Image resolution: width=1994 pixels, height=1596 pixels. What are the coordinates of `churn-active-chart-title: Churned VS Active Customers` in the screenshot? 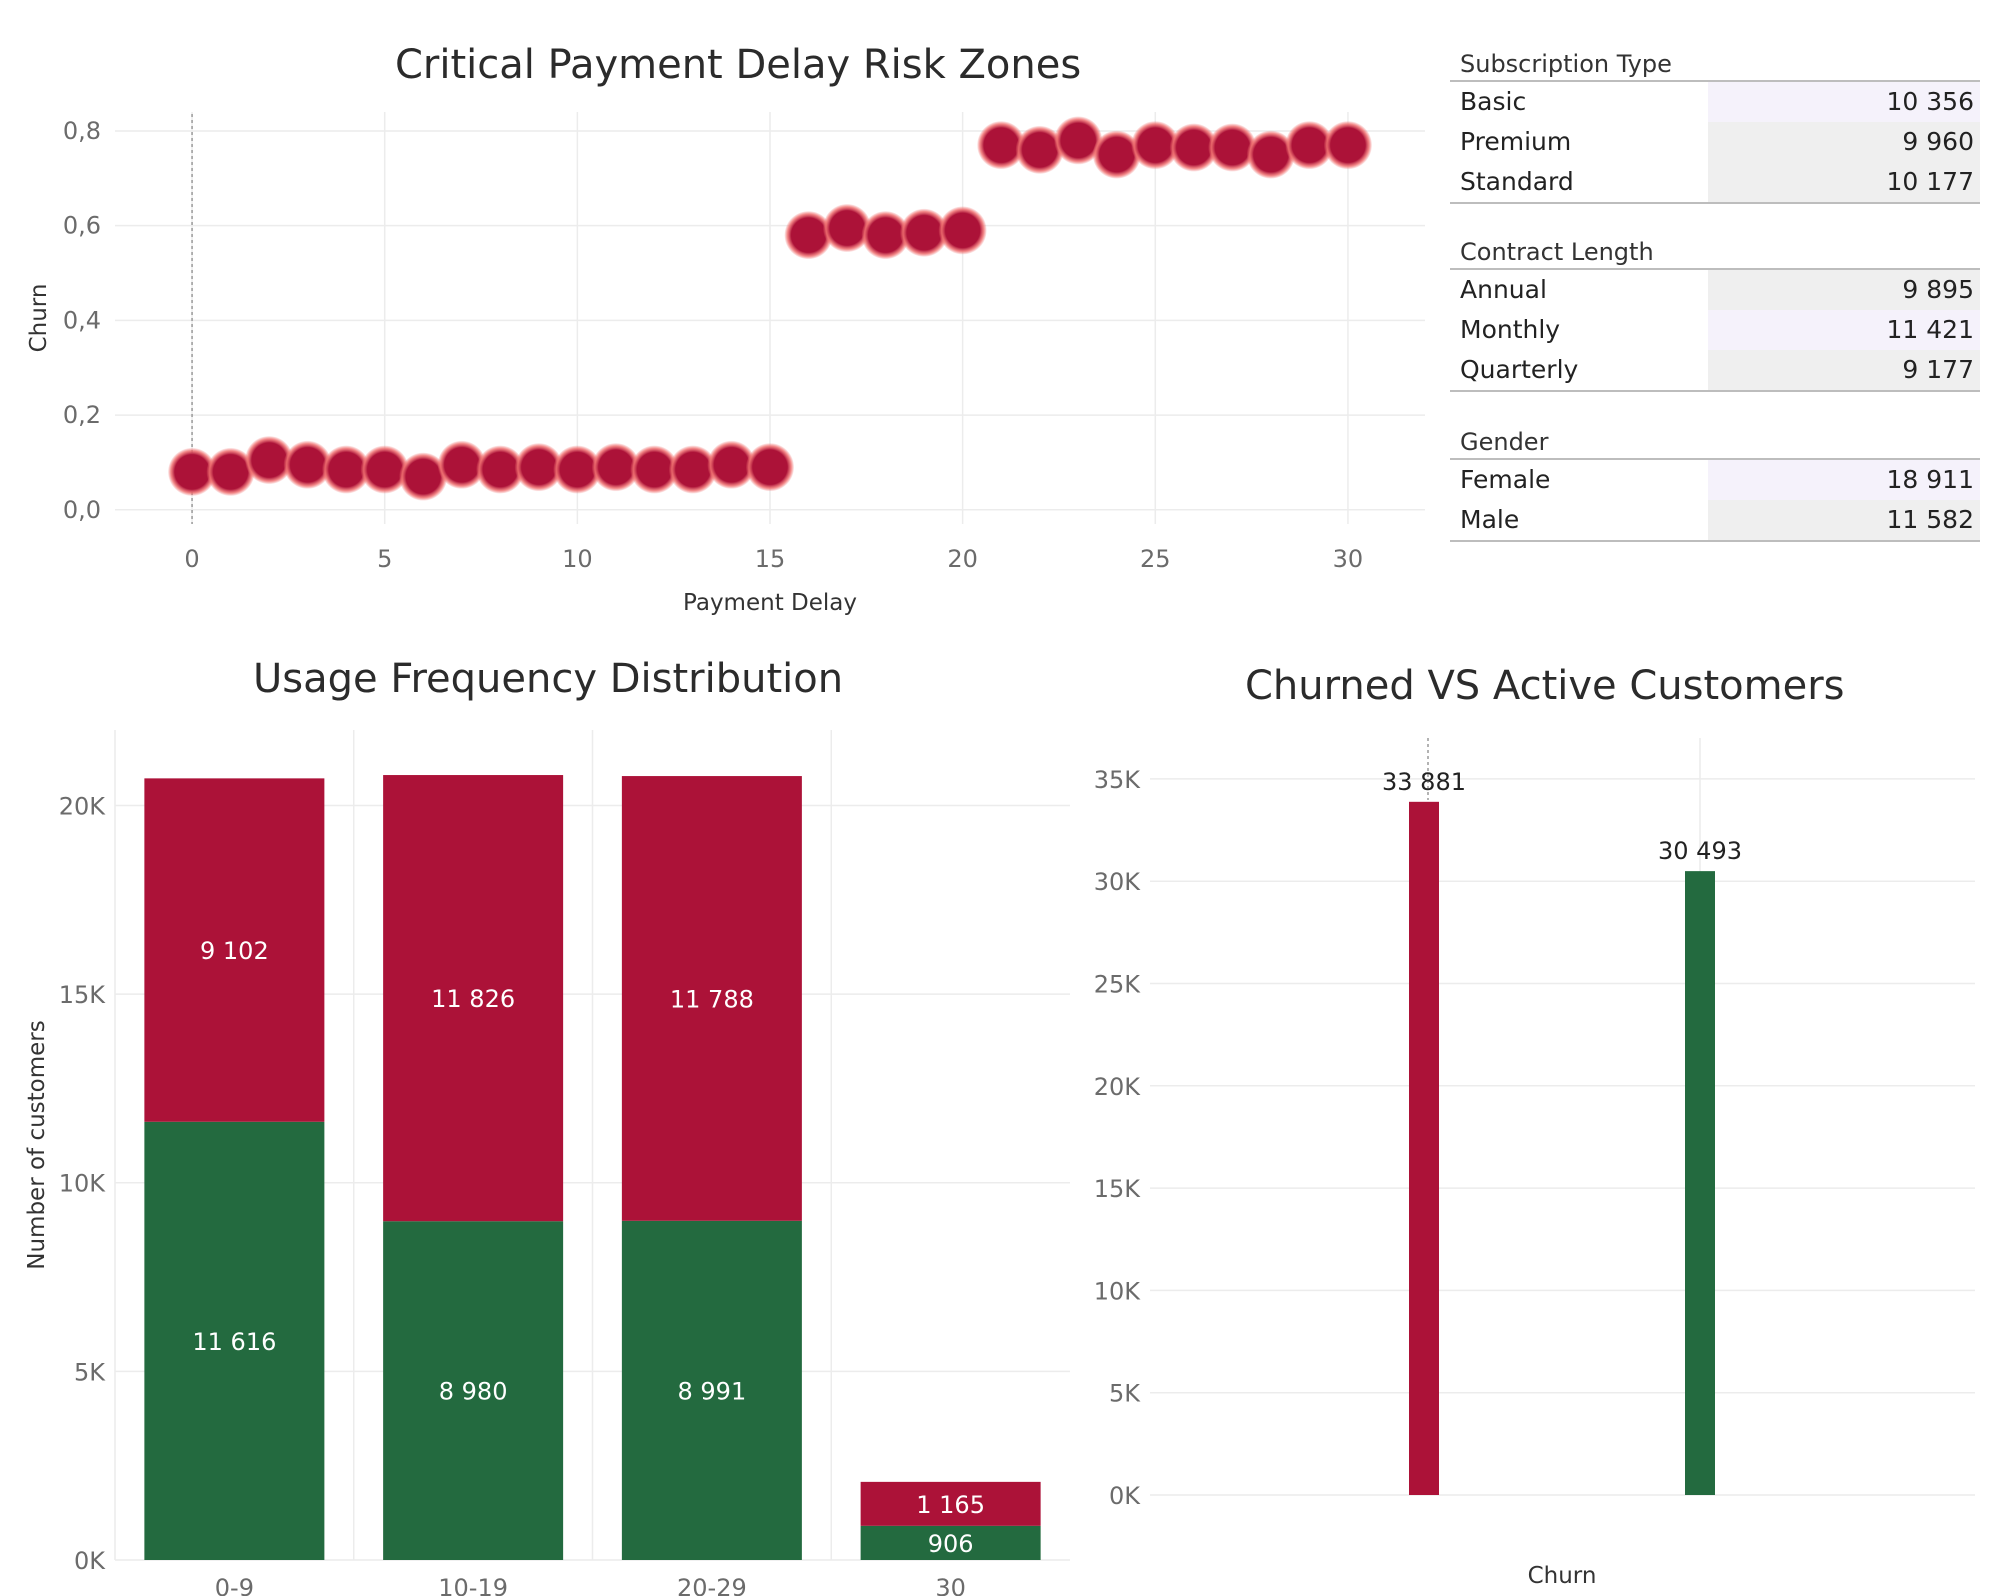 It's located at (1545, 686).